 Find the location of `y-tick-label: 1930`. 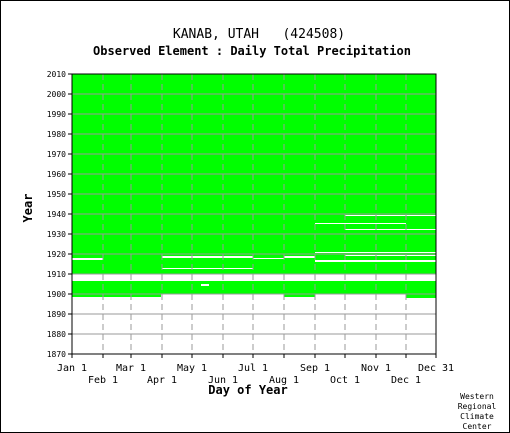

y-tick-label: 1930 is located at coordinates (56, 234).